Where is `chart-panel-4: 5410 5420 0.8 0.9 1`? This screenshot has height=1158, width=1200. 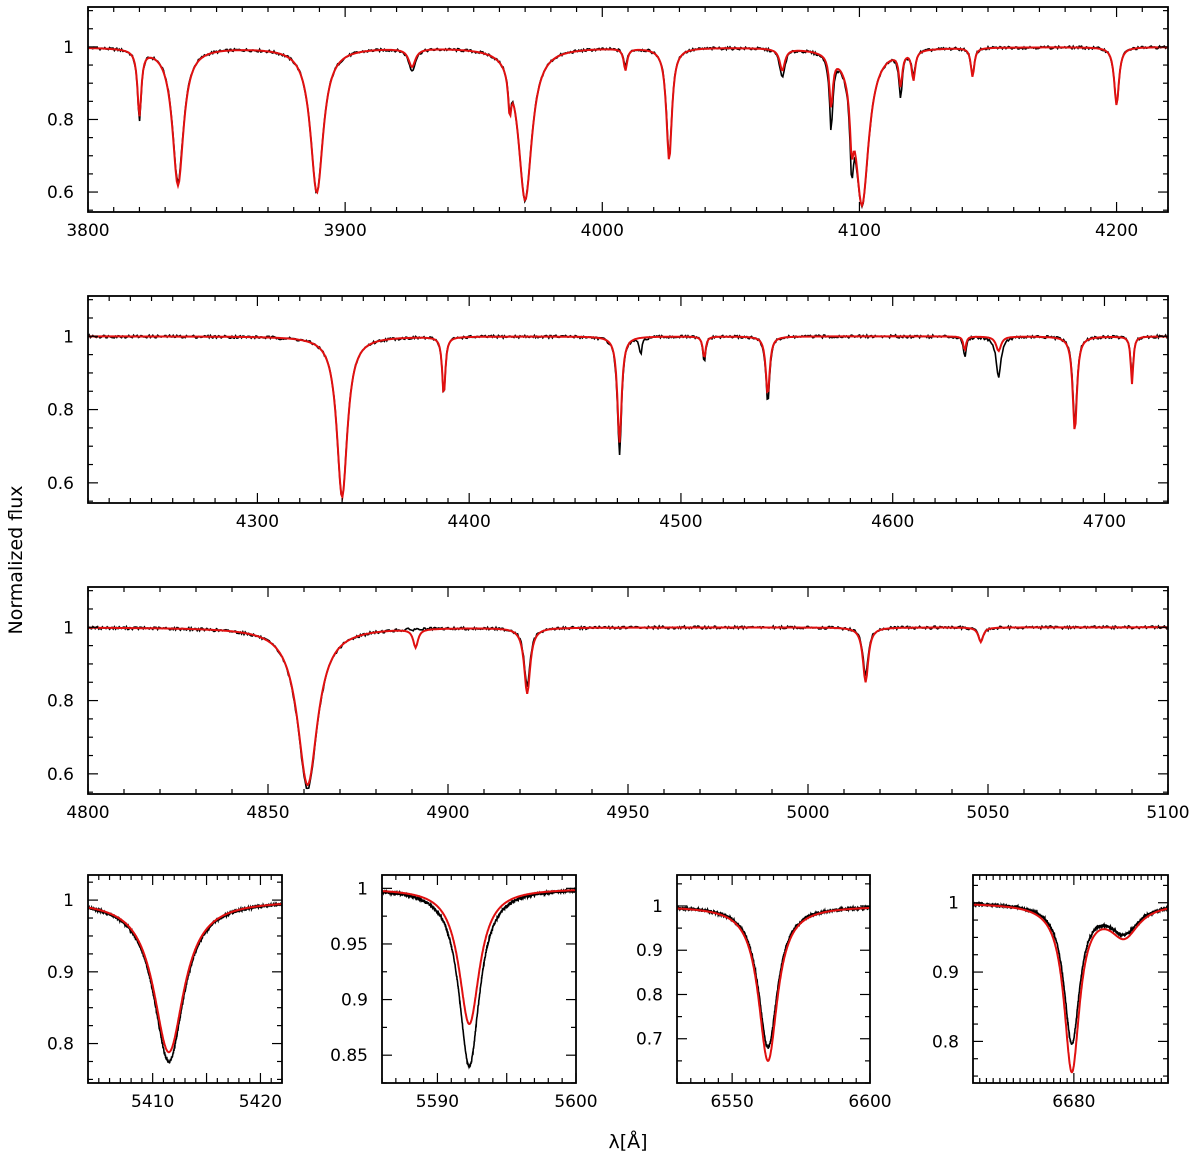
chart-panel-4: 5410 5420 0.8 0.9 1 is located at coordinates (165, 993).